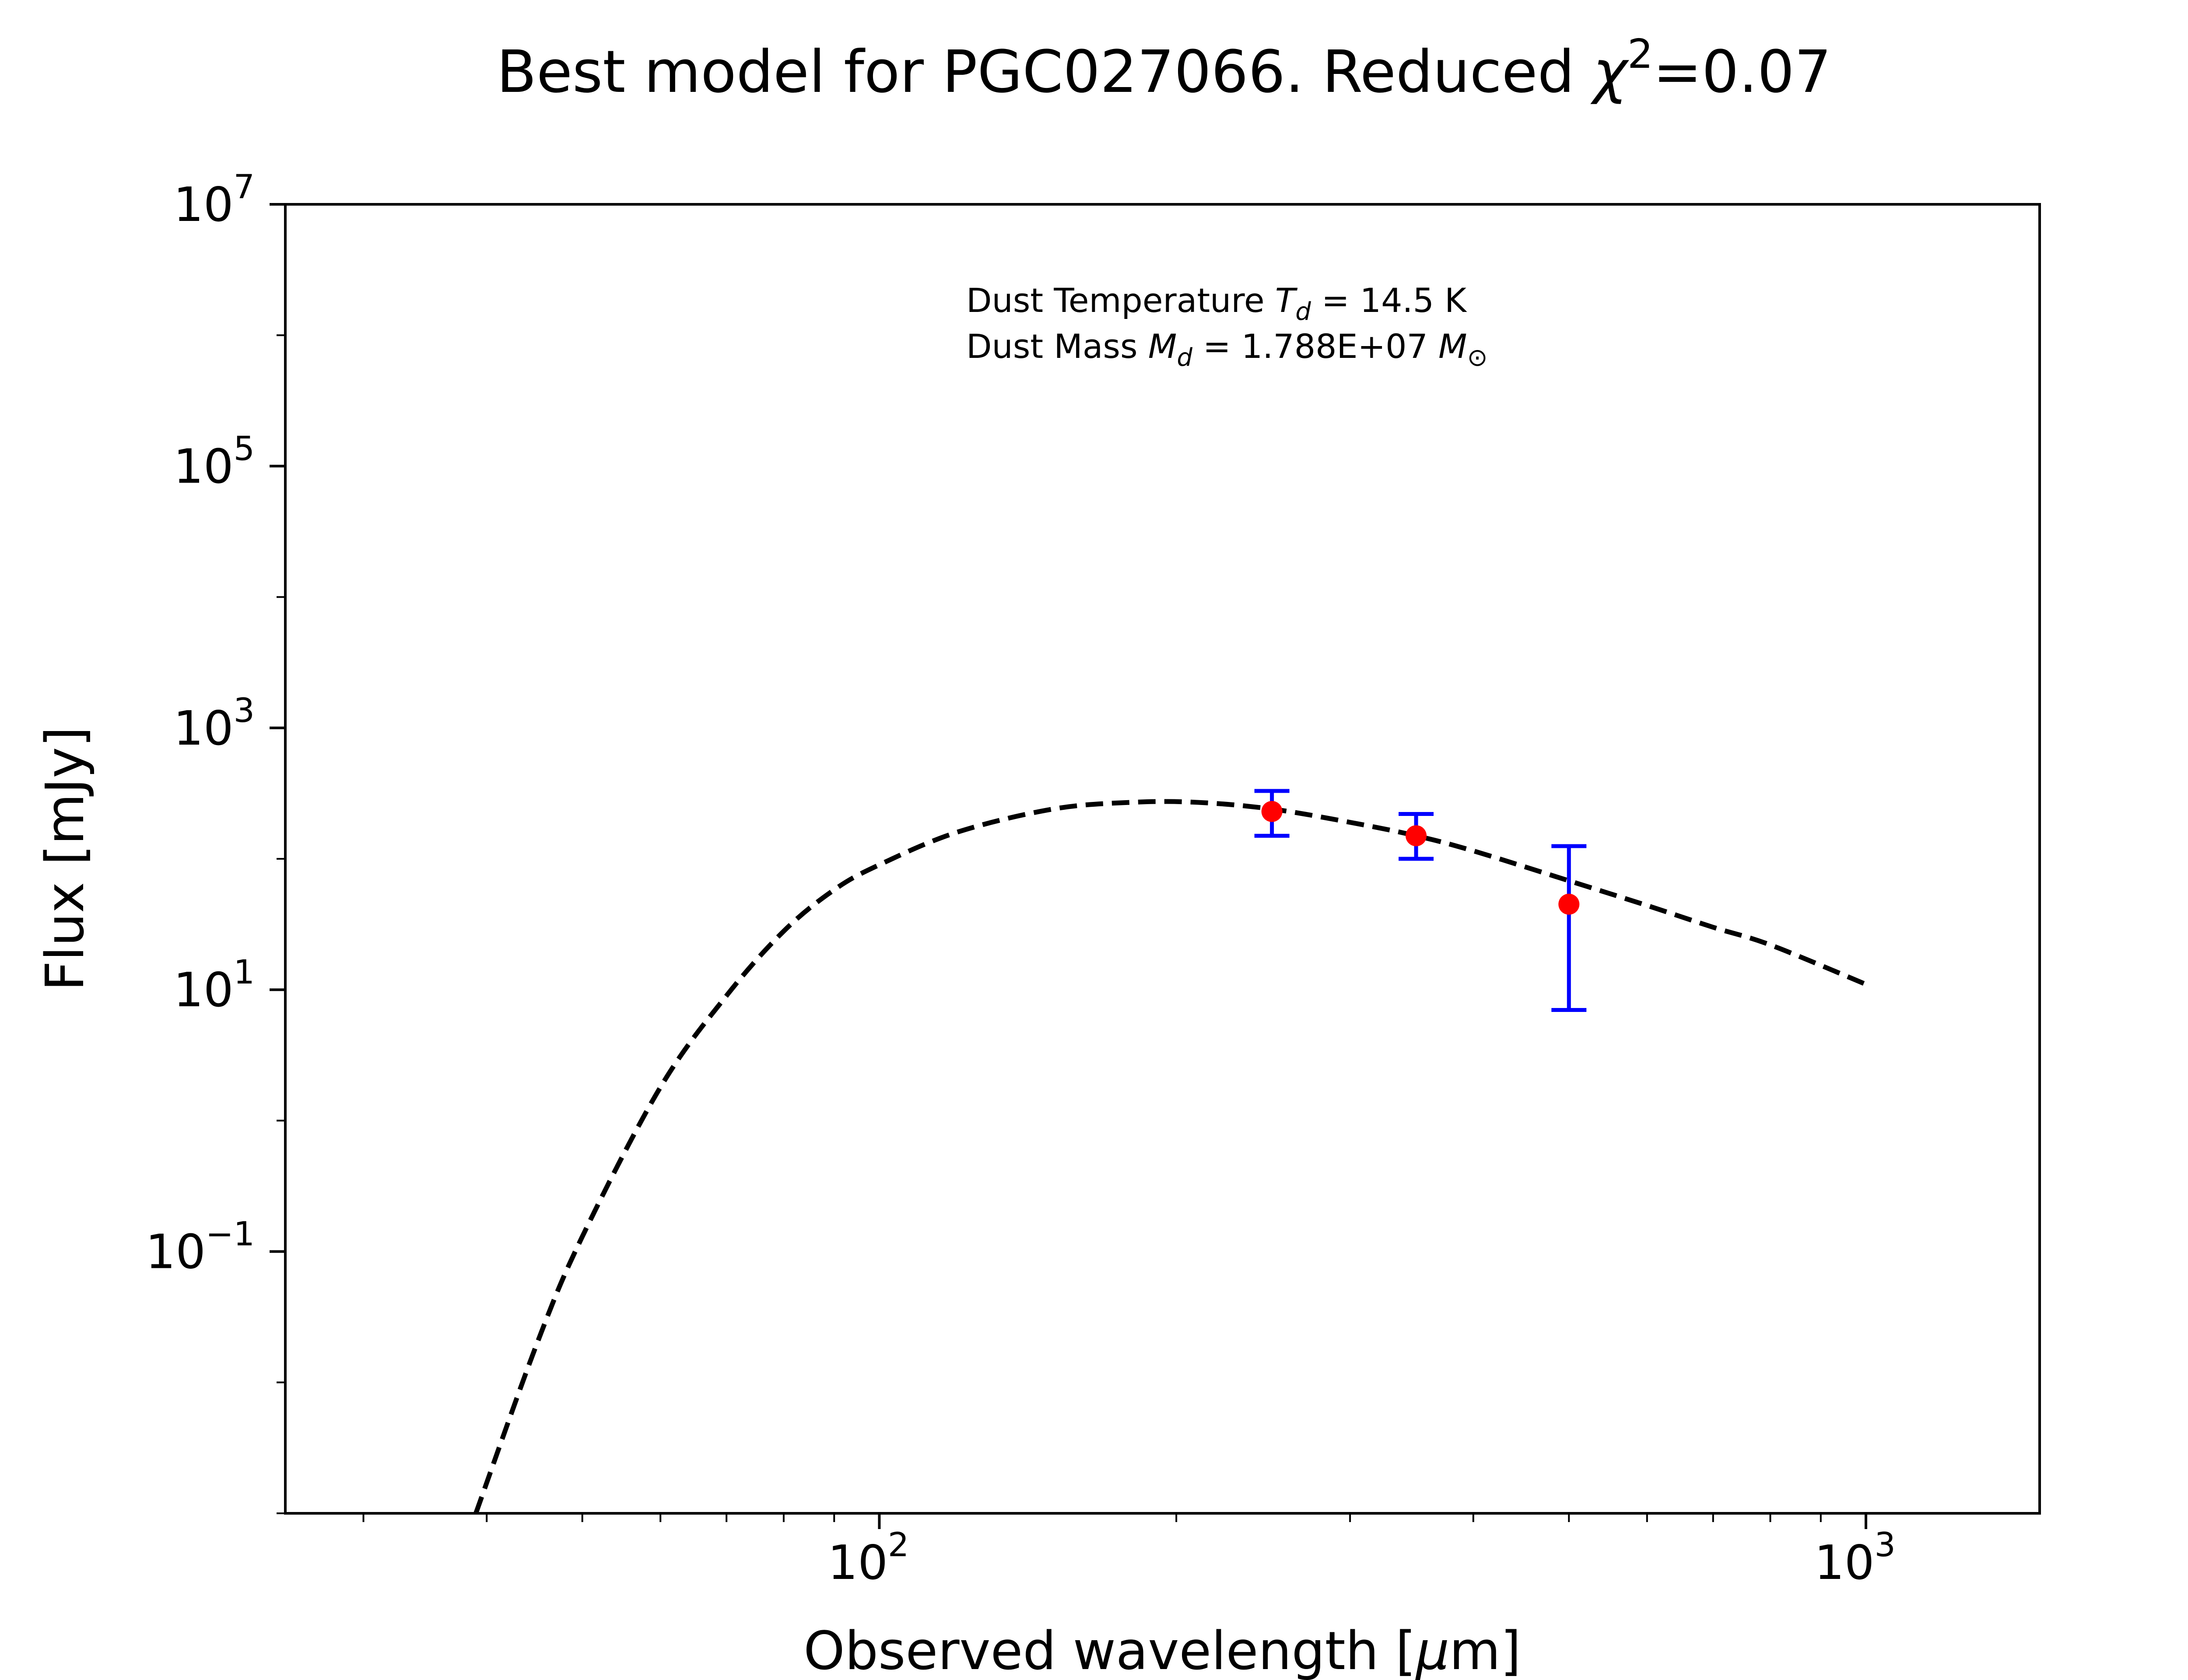 This screenshot has width=2188, height=1680. What do you see at coordinates (1742, 72) in the screenshot?
I see `chart-title-suffix: =0.07` at bounding box center [1742, 72].